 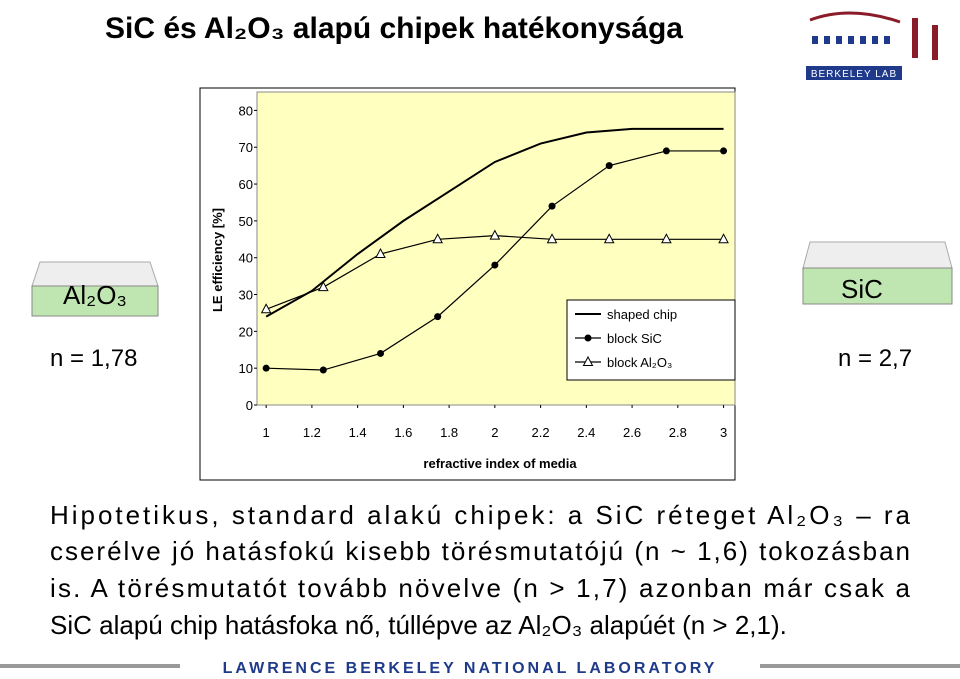 What do you see at coordinates (246, 258) in the screenshot?
I see `y-tick-label: 40` at bounding box center [246, 258].